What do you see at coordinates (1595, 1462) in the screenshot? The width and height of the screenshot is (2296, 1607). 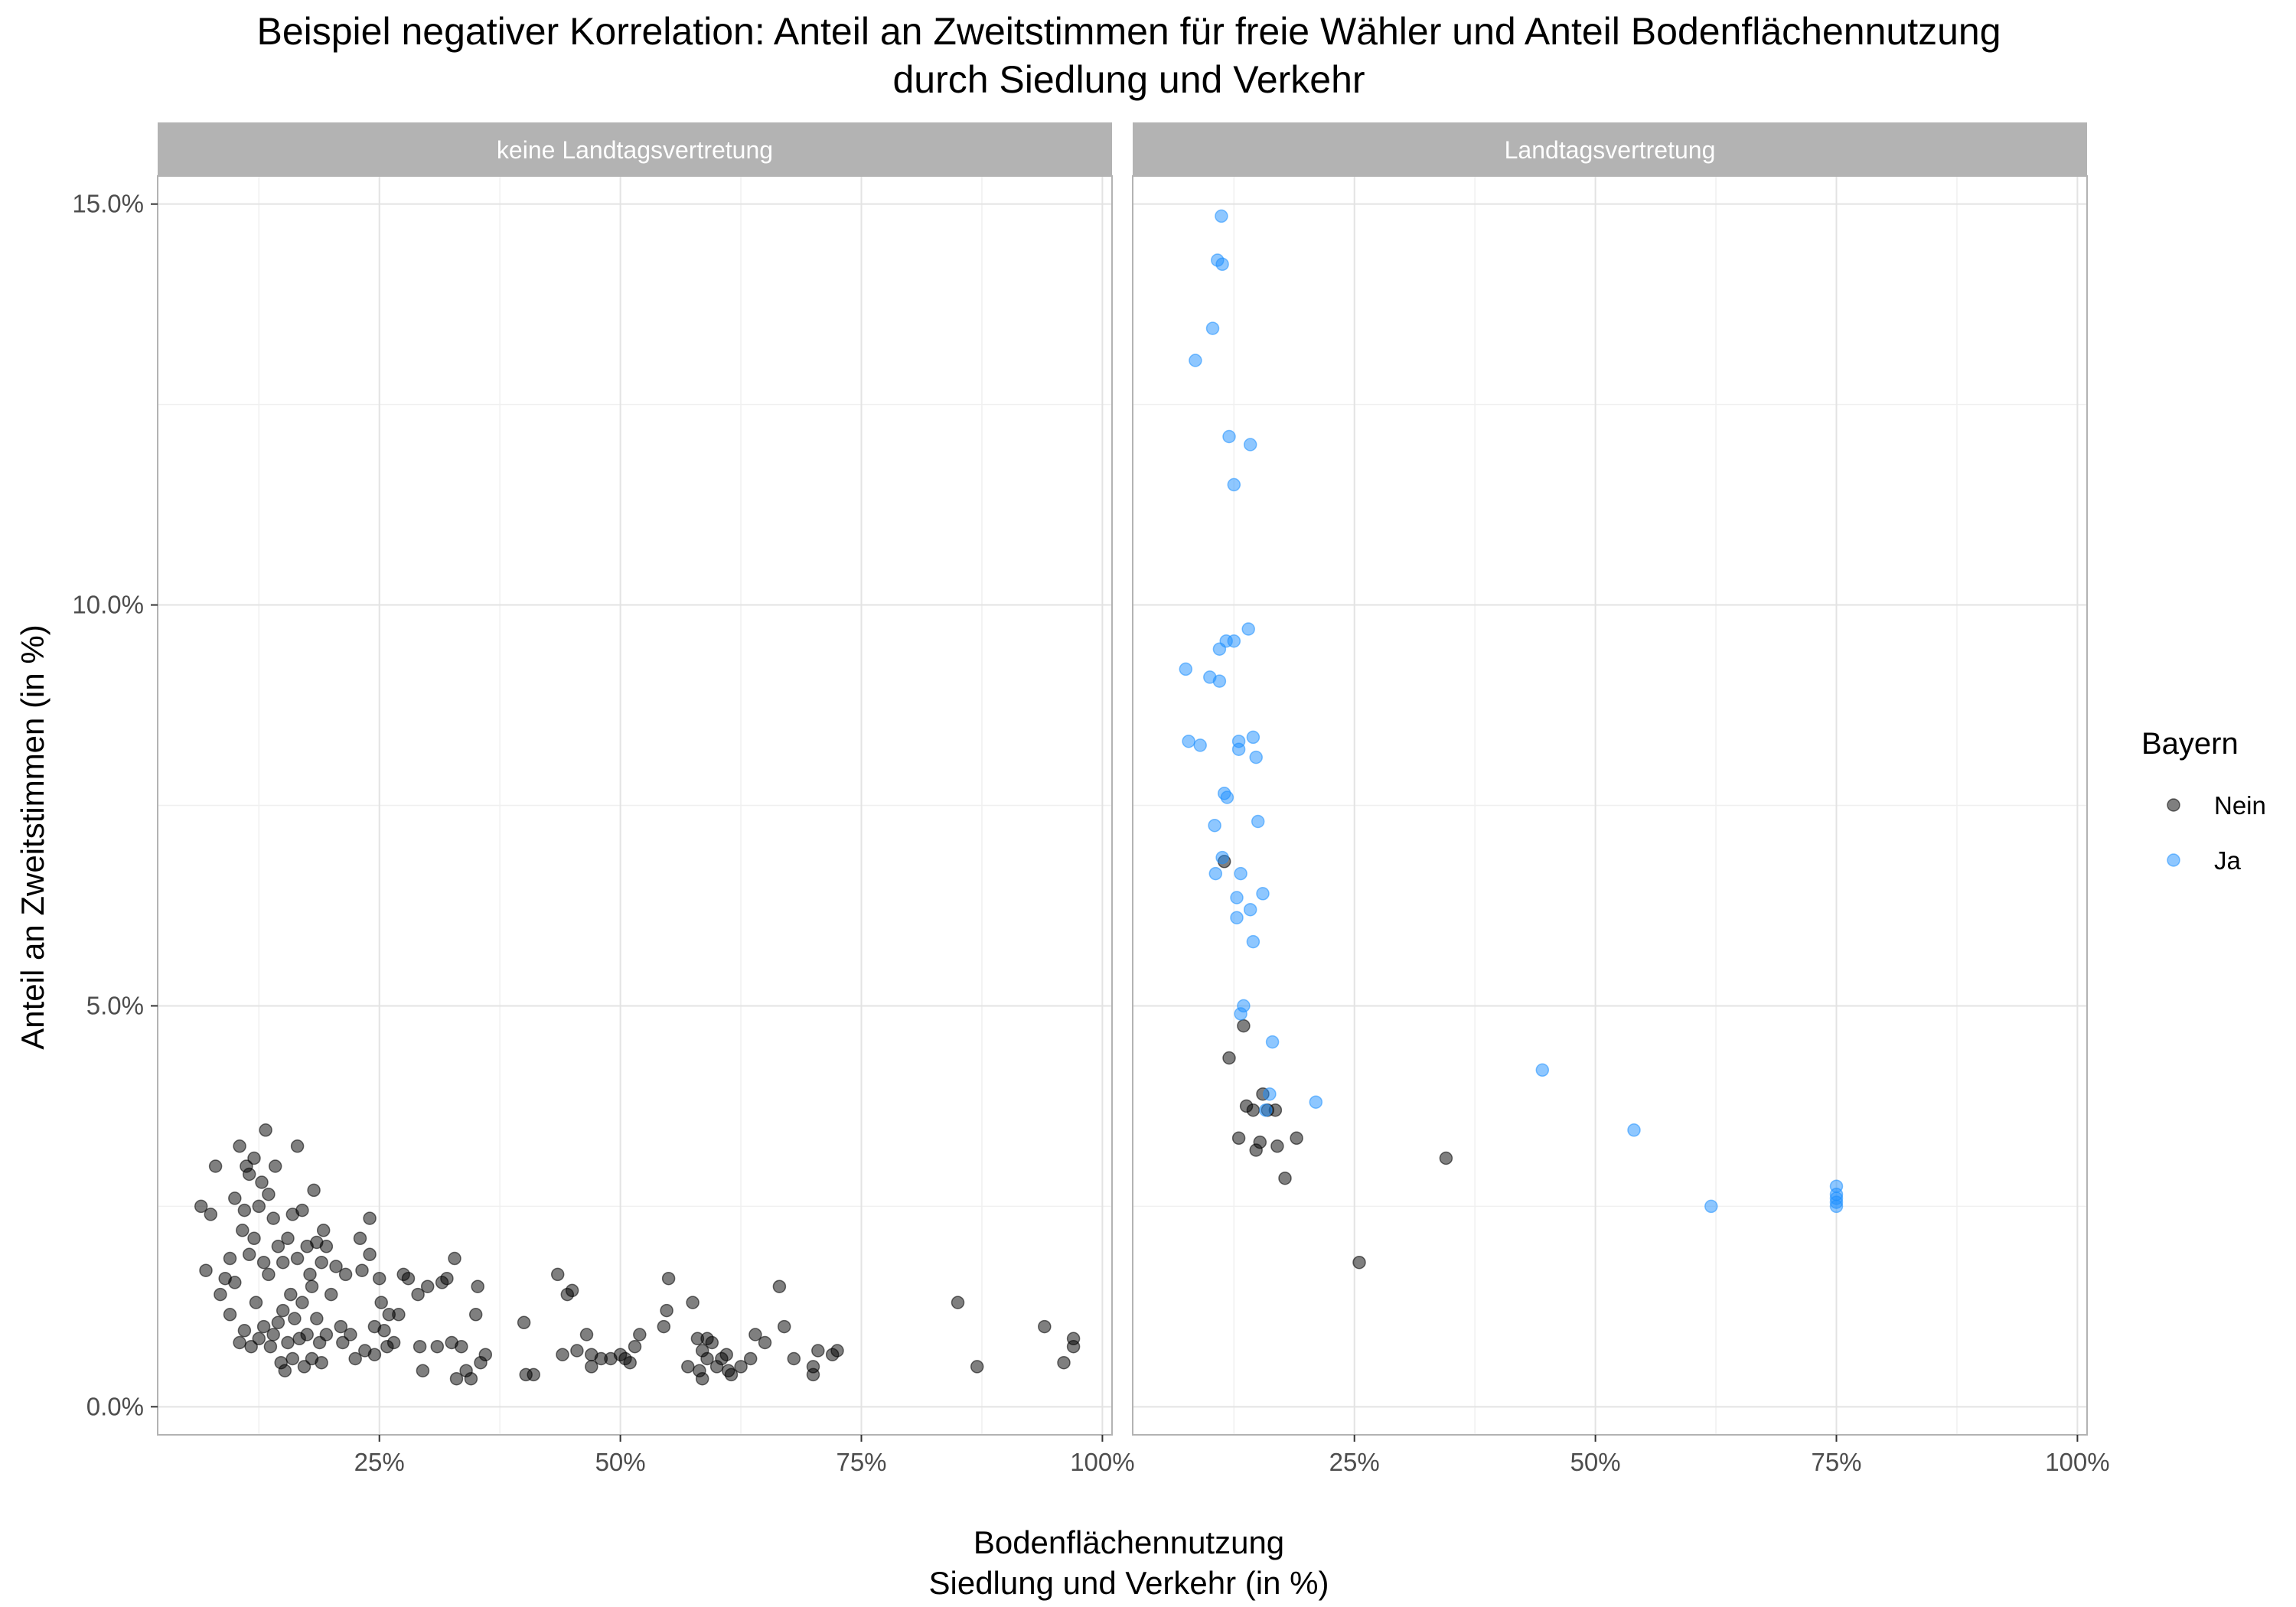 I see `x-tick-label: 50%` at bounding box center [1595, 1462].